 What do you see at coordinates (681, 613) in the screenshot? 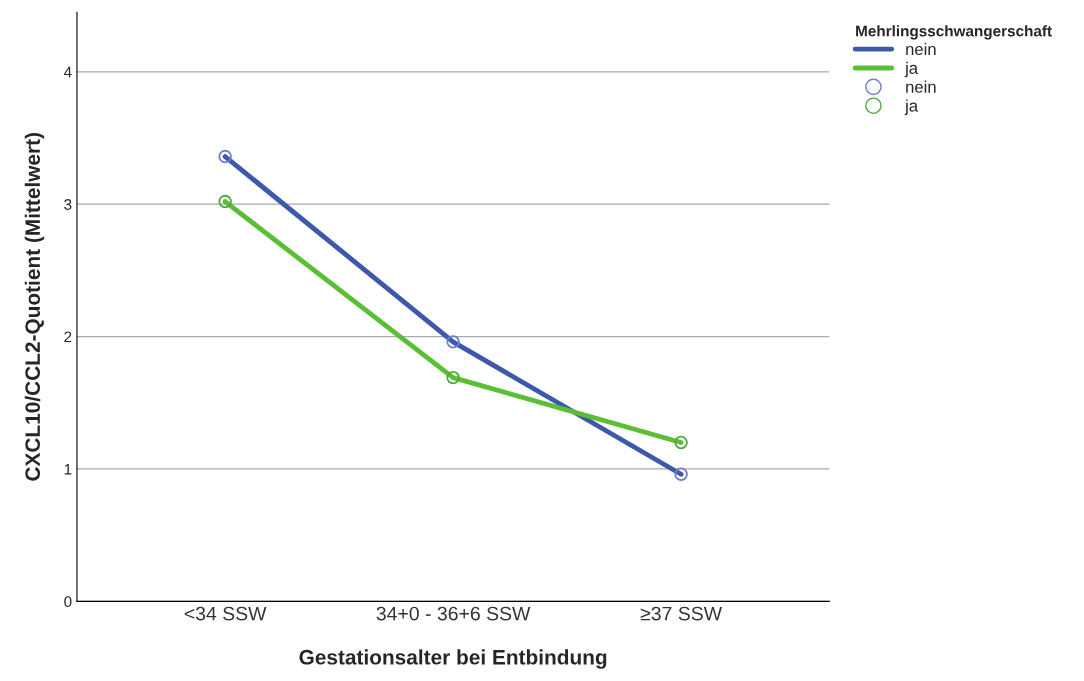
I see `x-tick-label: ≥37 SSW` at bounding box center [681, 613].